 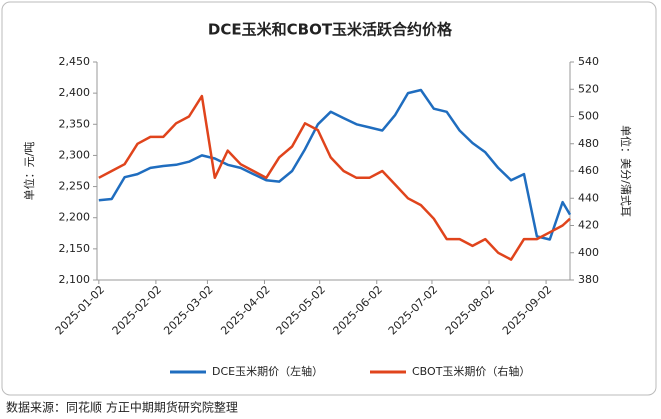 I want to click on y-axis-label: 单位：元/吨, so click(x=29, y=171).